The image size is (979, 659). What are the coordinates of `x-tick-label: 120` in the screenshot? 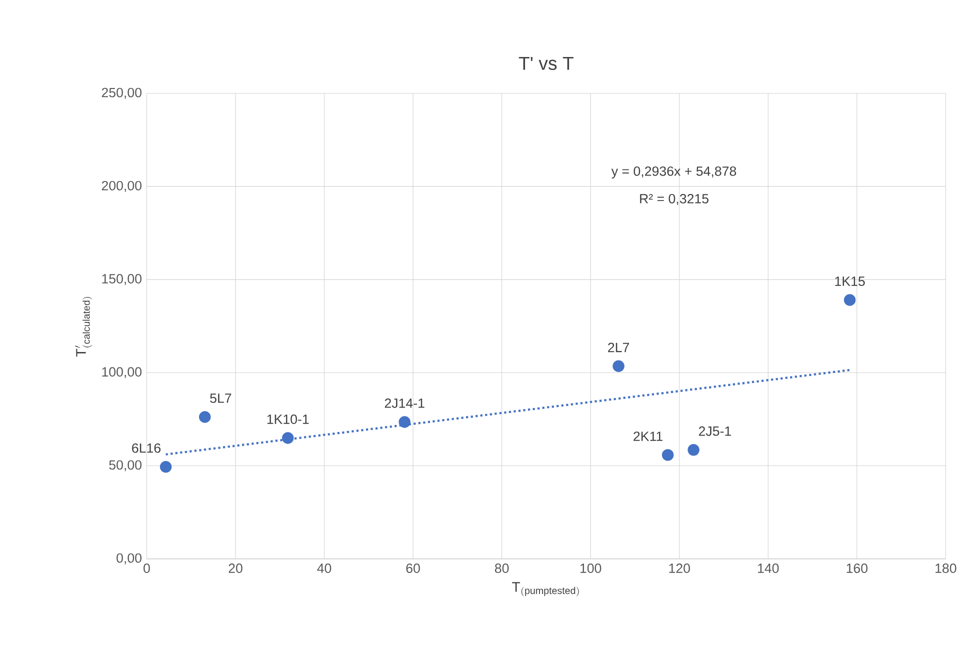 It's located at (679, 569).